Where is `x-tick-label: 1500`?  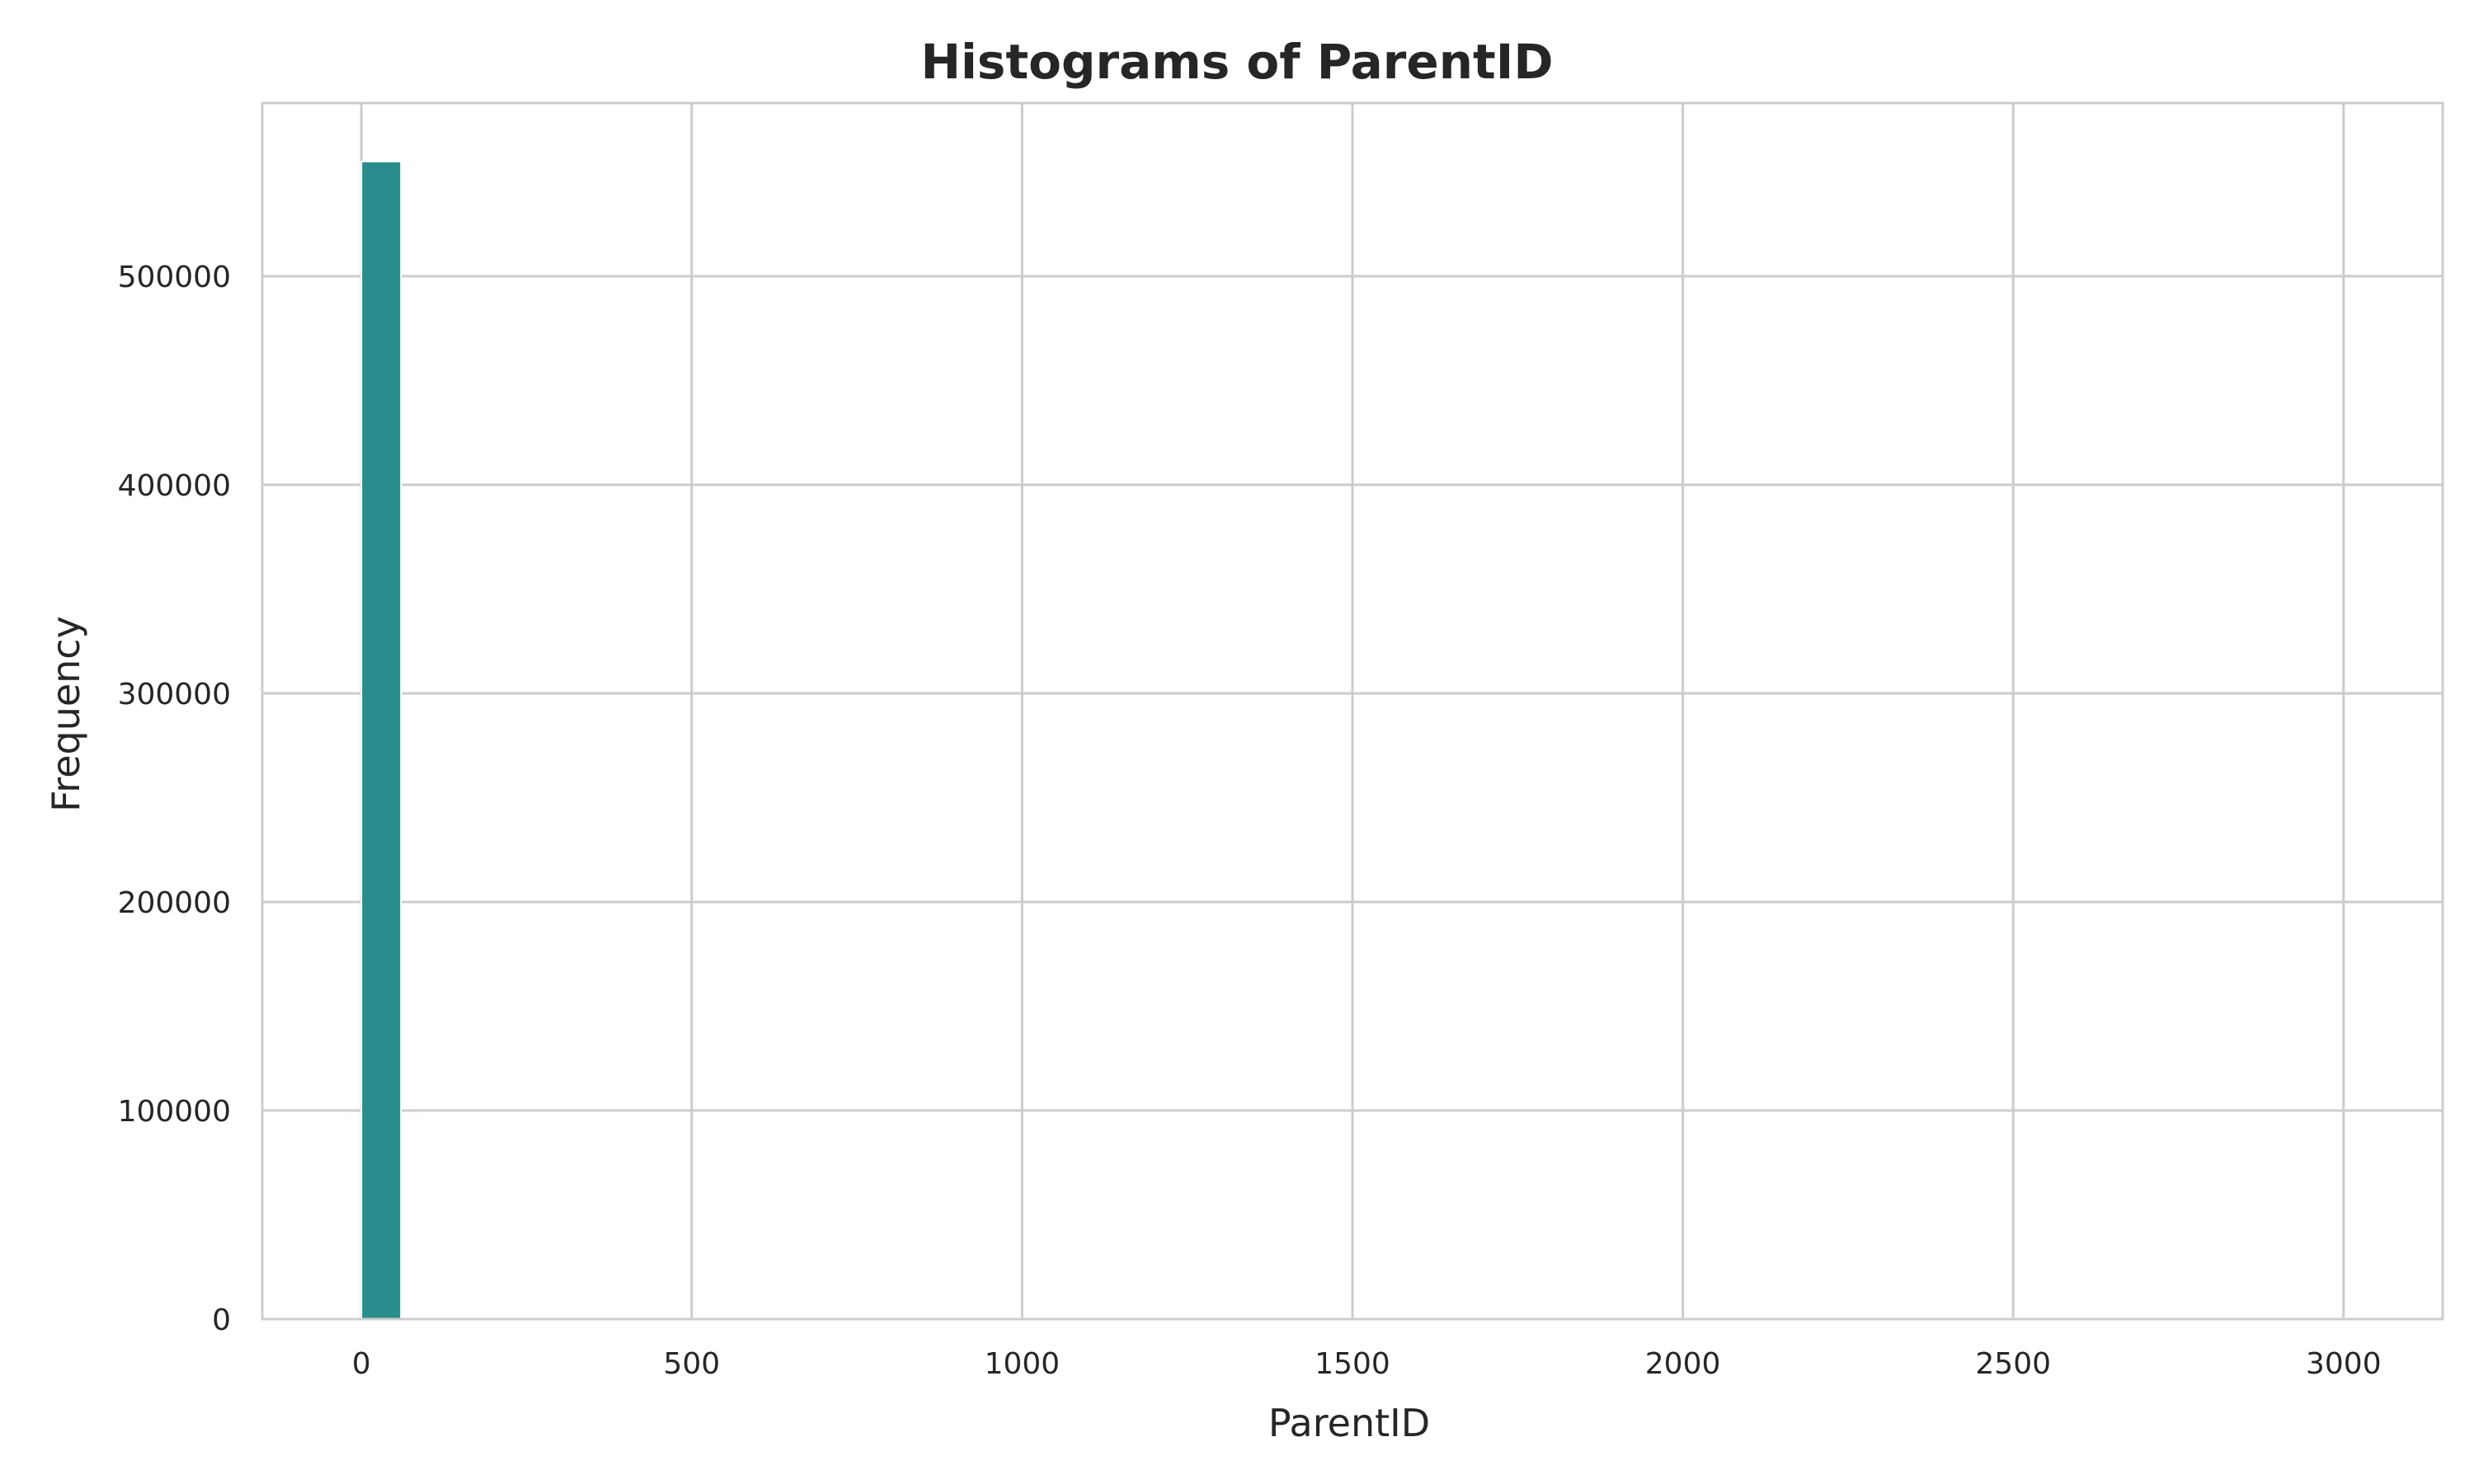 x-tick-label: 1500 is located at coordinates (1352, 1364).